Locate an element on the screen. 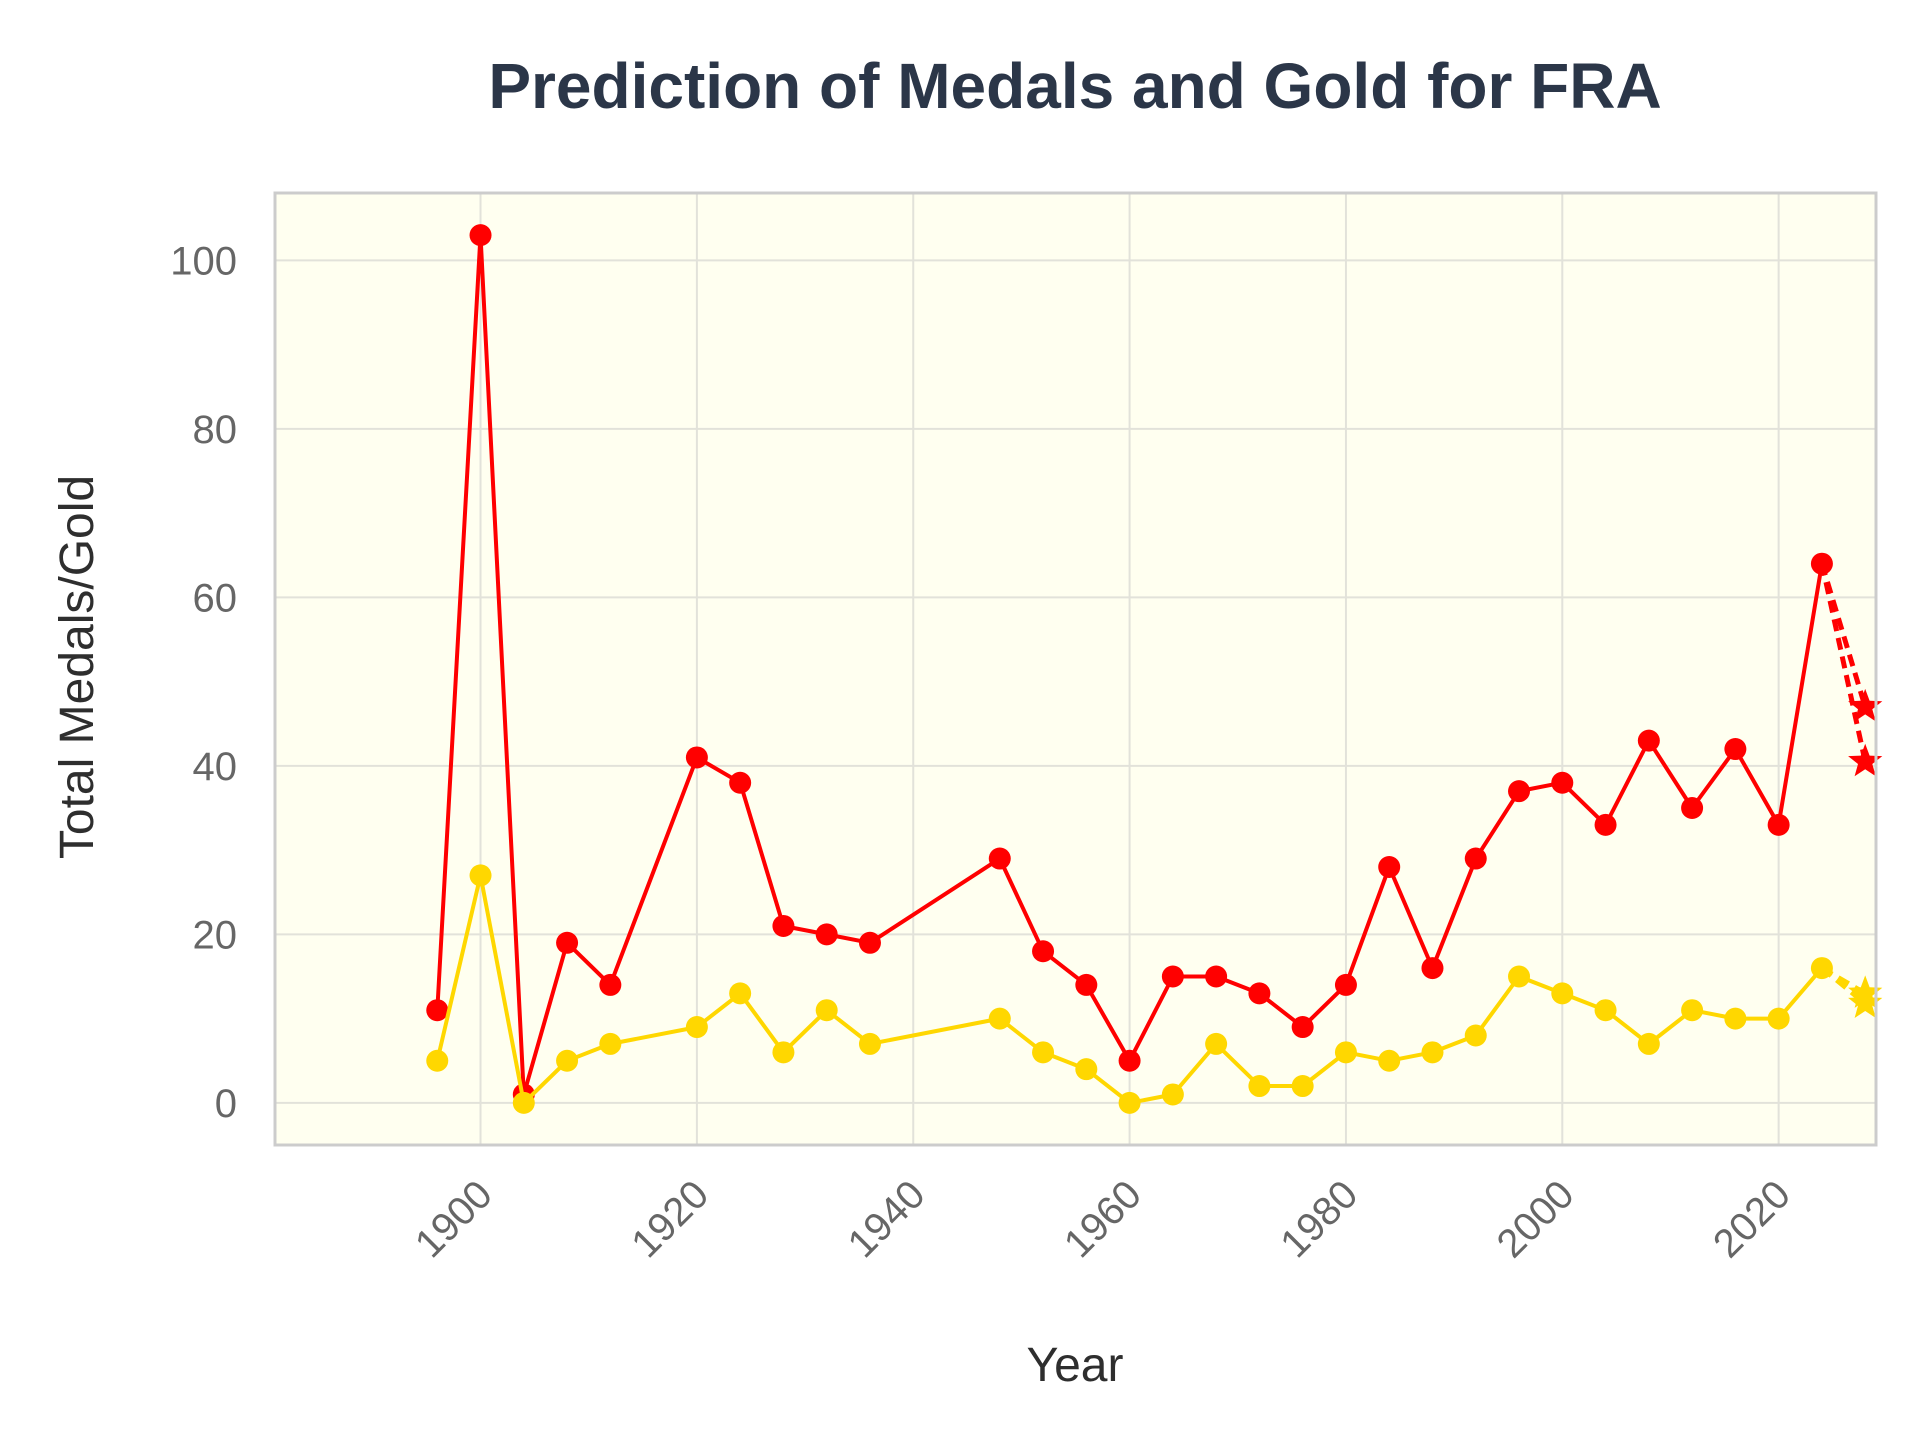  y-tick-label: 80 is located at coordinates (215, 430).